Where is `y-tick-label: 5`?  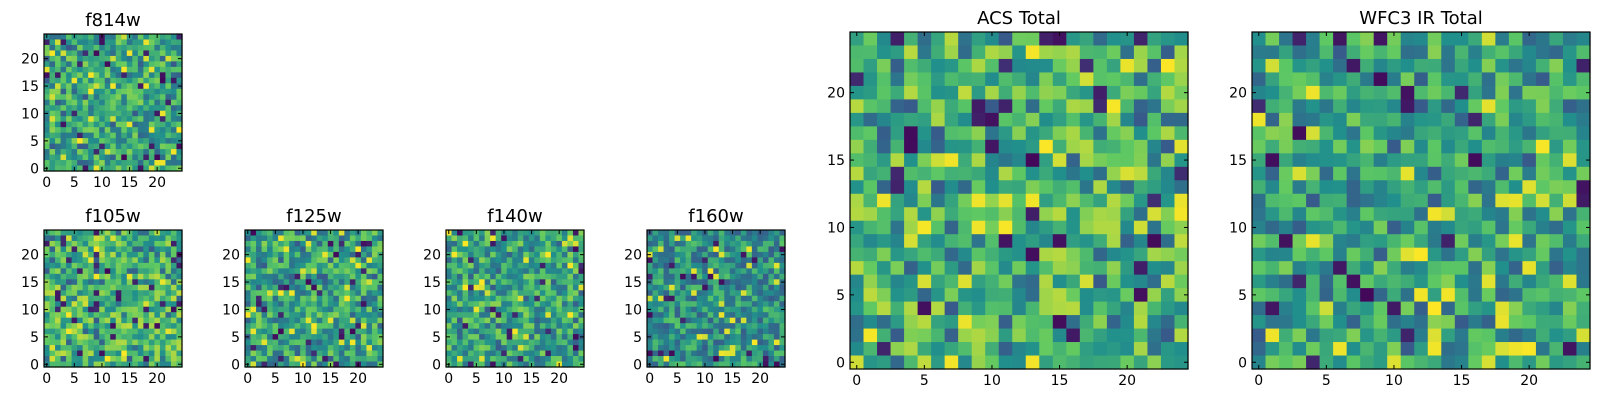
y-tick-label: 5 is located at coordinates (34, 338).